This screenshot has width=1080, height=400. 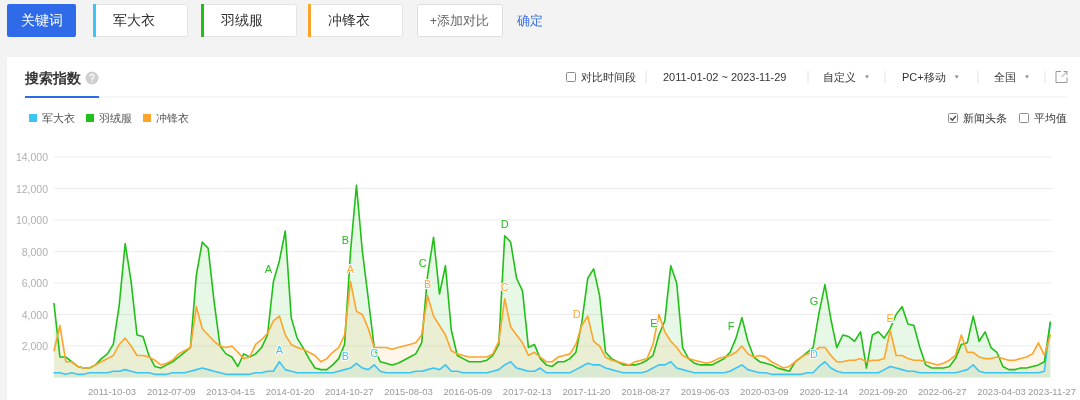 What do you see at coordinates (41, 20) in the screenshot?
I see `text: 关键词` at bounding box center [41, 20].